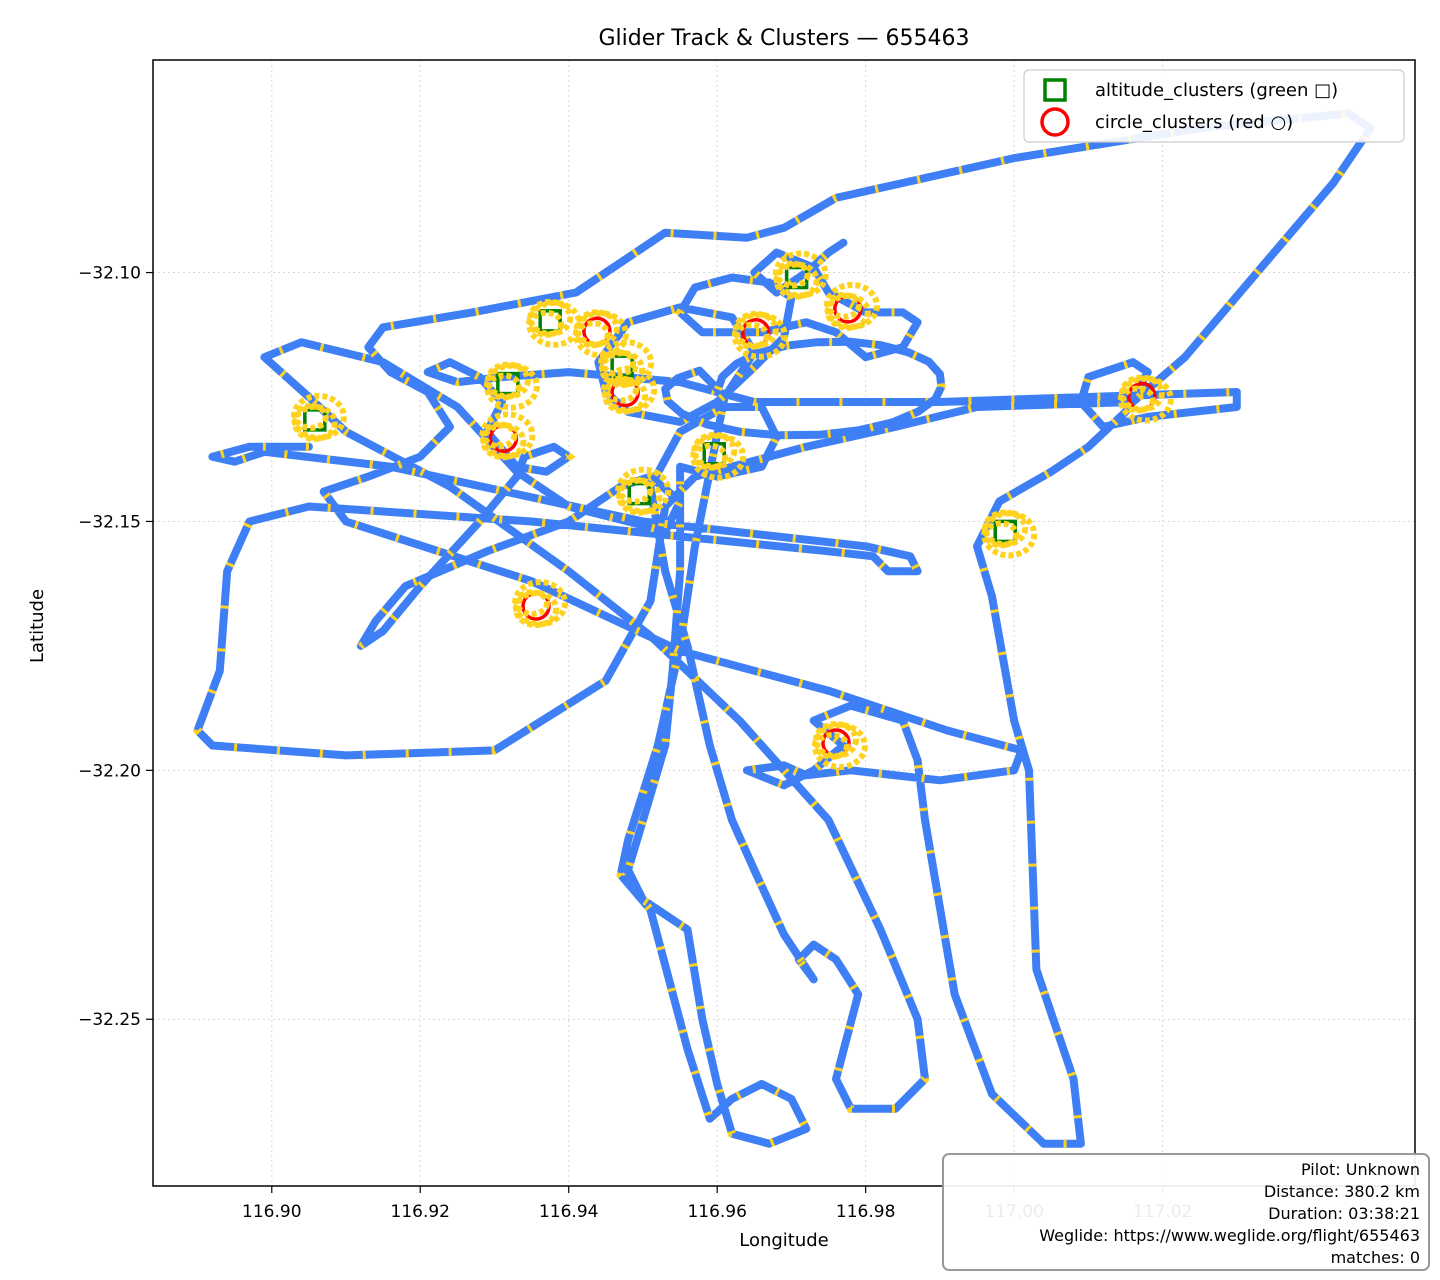  Describe the element at coordinates (784, 1240) in the screenshot. I see `x-axis-label: Longitude` at that location.